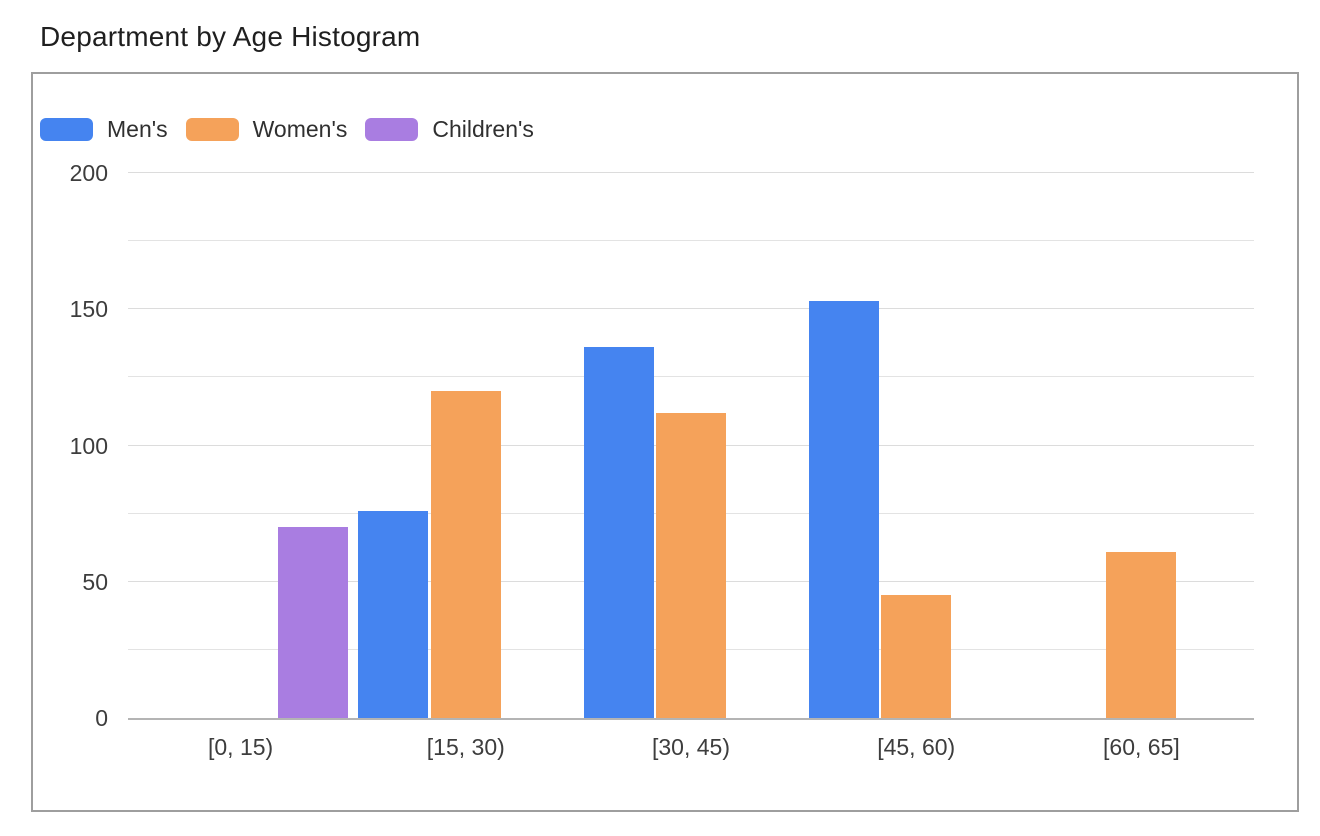 Image resolution: width=1320 pixels, height=836 pixels. What do you see at coordinates (618, 532) in the screenshot?
I see `bar-mens-group2` at bounding box center [618, 532].